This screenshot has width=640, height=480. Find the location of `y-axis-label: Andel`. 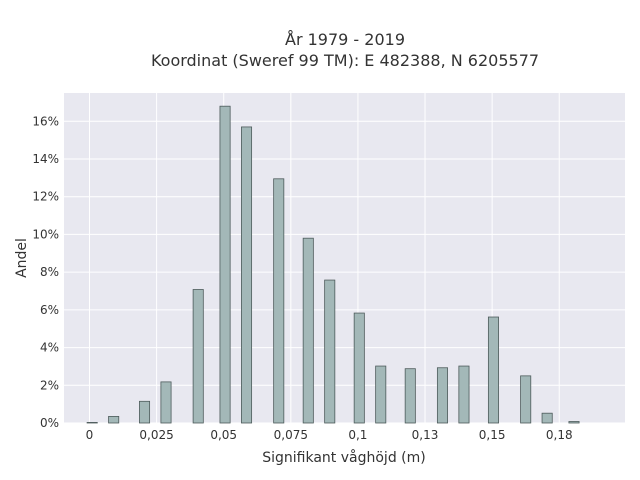

y-axis-label: Andel is located at coordinates (22, 258).